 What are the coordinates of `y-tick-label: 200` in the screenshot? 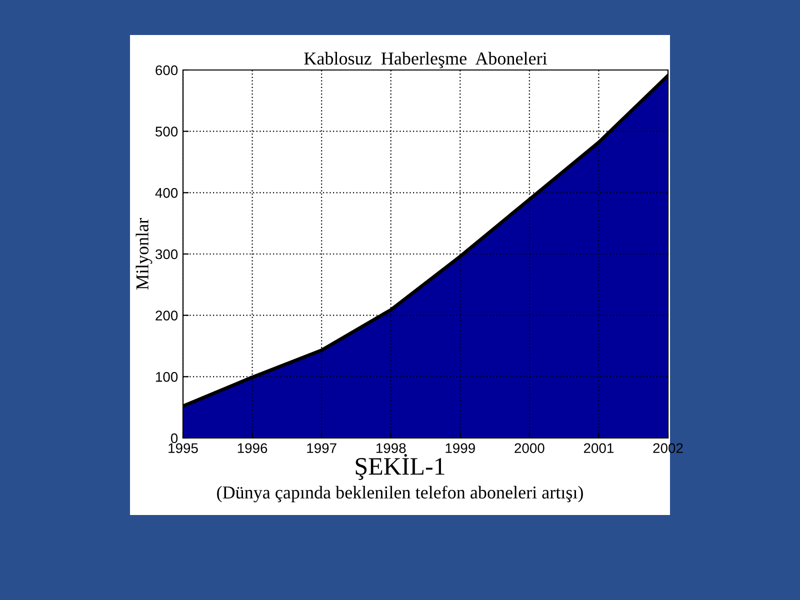 It's located at (167, 315).